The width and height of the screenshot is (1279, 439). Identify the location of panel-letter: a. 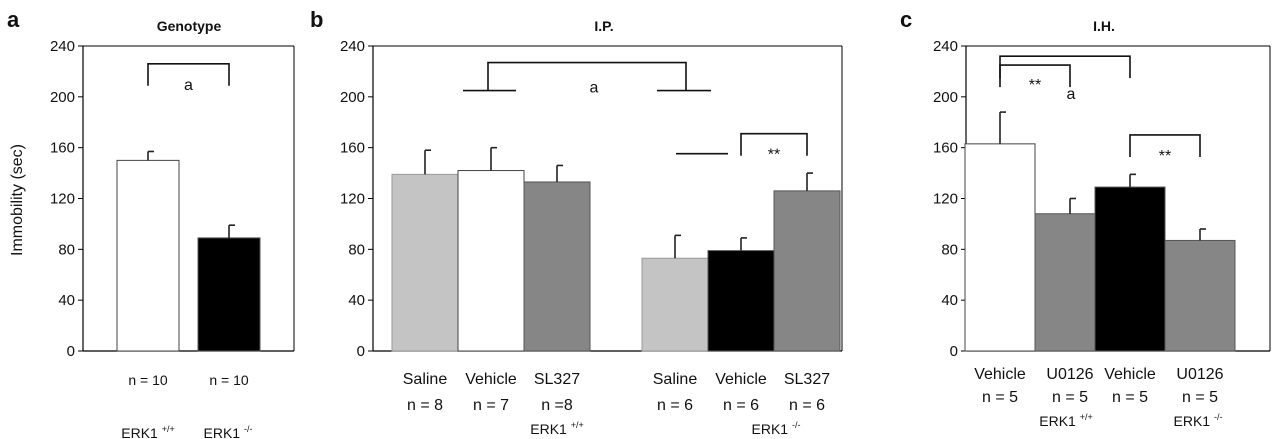
(13, 19).